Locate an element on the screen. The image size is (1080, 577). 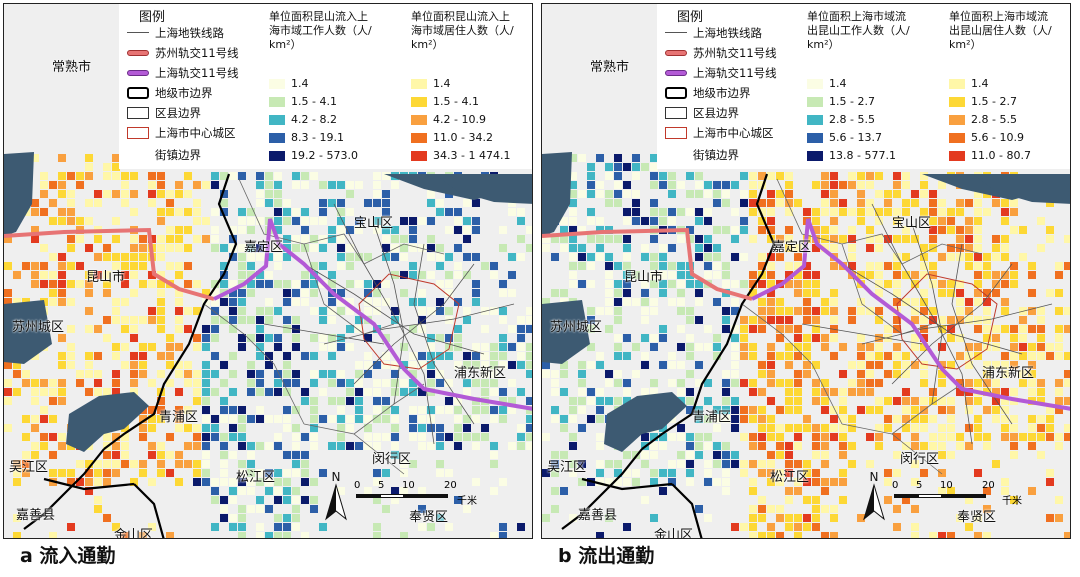
place-label: 嘉善县 is located at coordinates (598, 515).